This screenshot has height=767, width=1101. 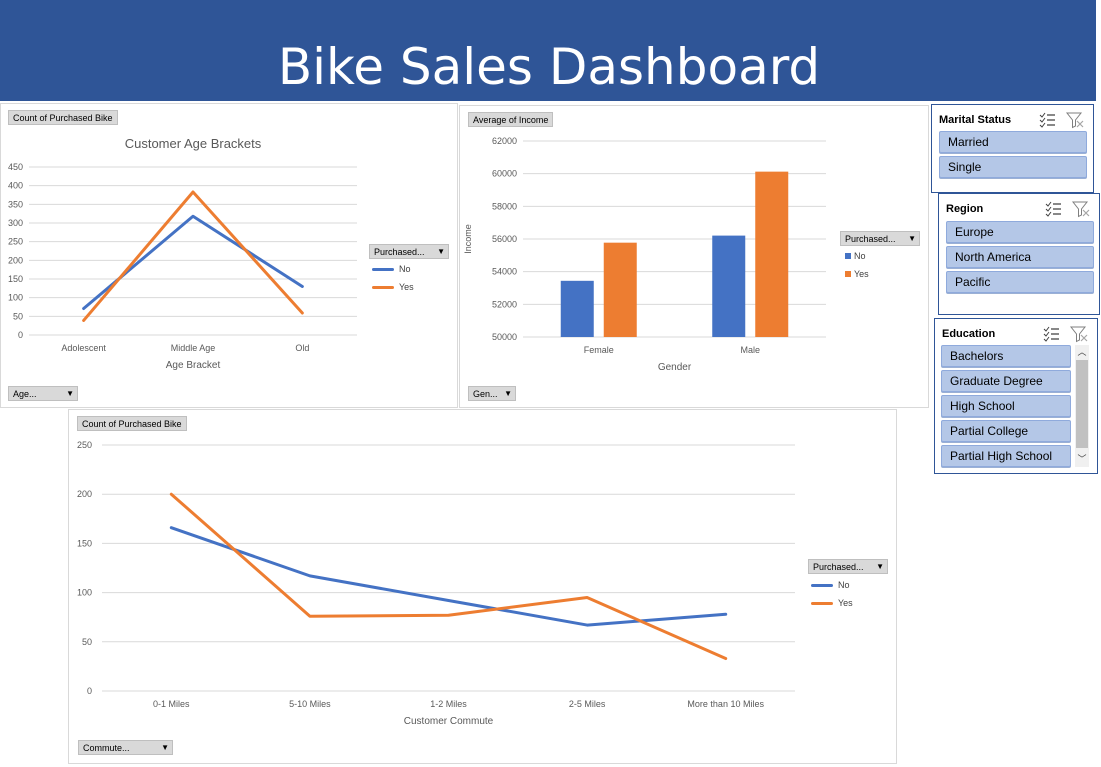 I want to click on x-axis-title: Gender, so click(x=675, y=367).